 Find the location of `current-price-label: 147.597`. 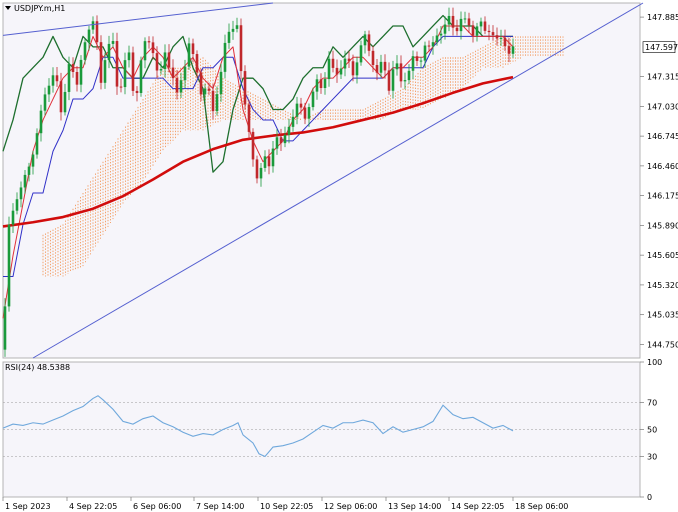

current-price-label: 147.597 is located at coordinates (661, 47).